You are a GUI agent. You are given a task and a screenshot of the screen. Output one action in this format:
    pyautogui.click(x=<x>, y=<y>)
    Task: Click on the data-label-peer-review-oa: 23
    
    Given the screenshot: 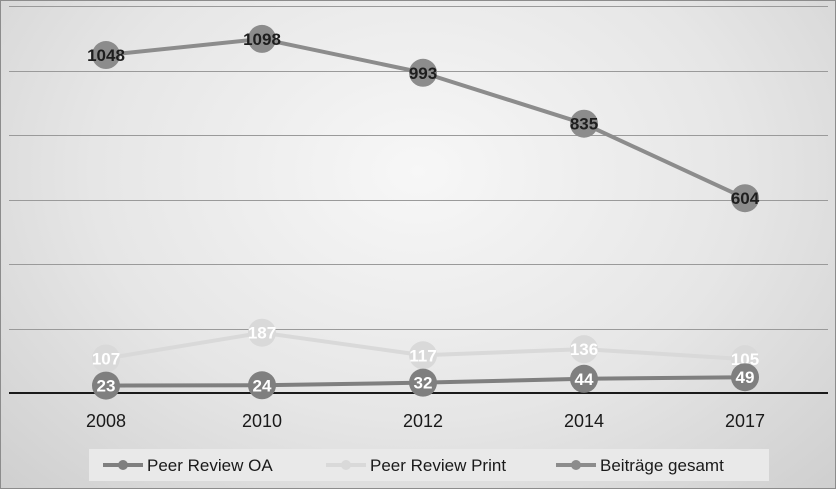 What is the action you would take?
    pyautogui.click(x=106, y=386)
    